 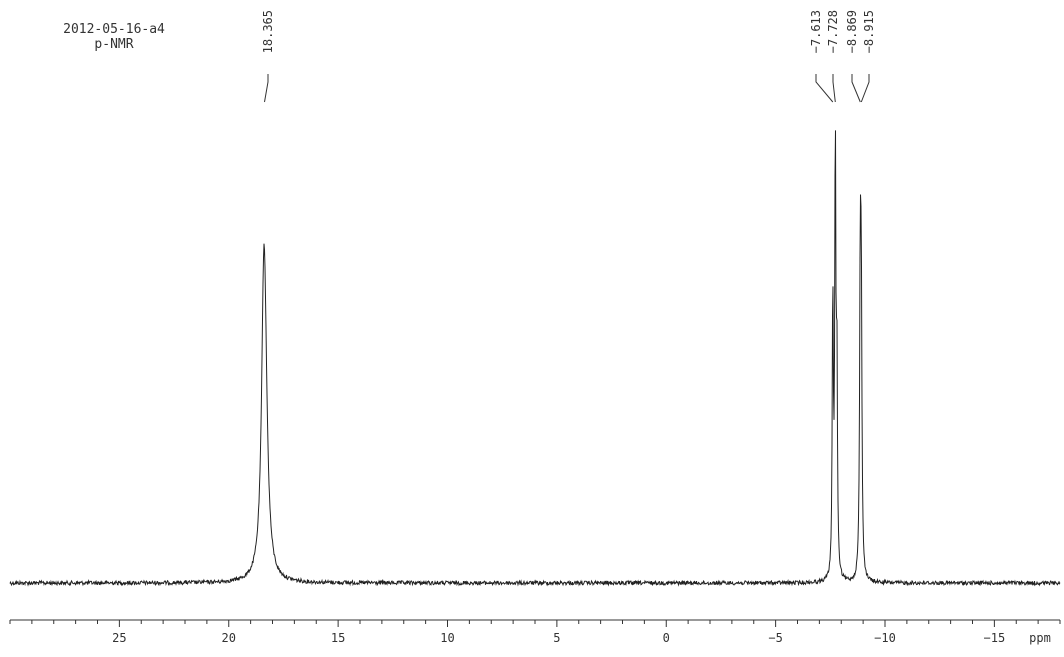 What do you see at coordinates (666, 638) in the screenshot?
I see `x-tick-label: 0` at bounding box center [666, 638].